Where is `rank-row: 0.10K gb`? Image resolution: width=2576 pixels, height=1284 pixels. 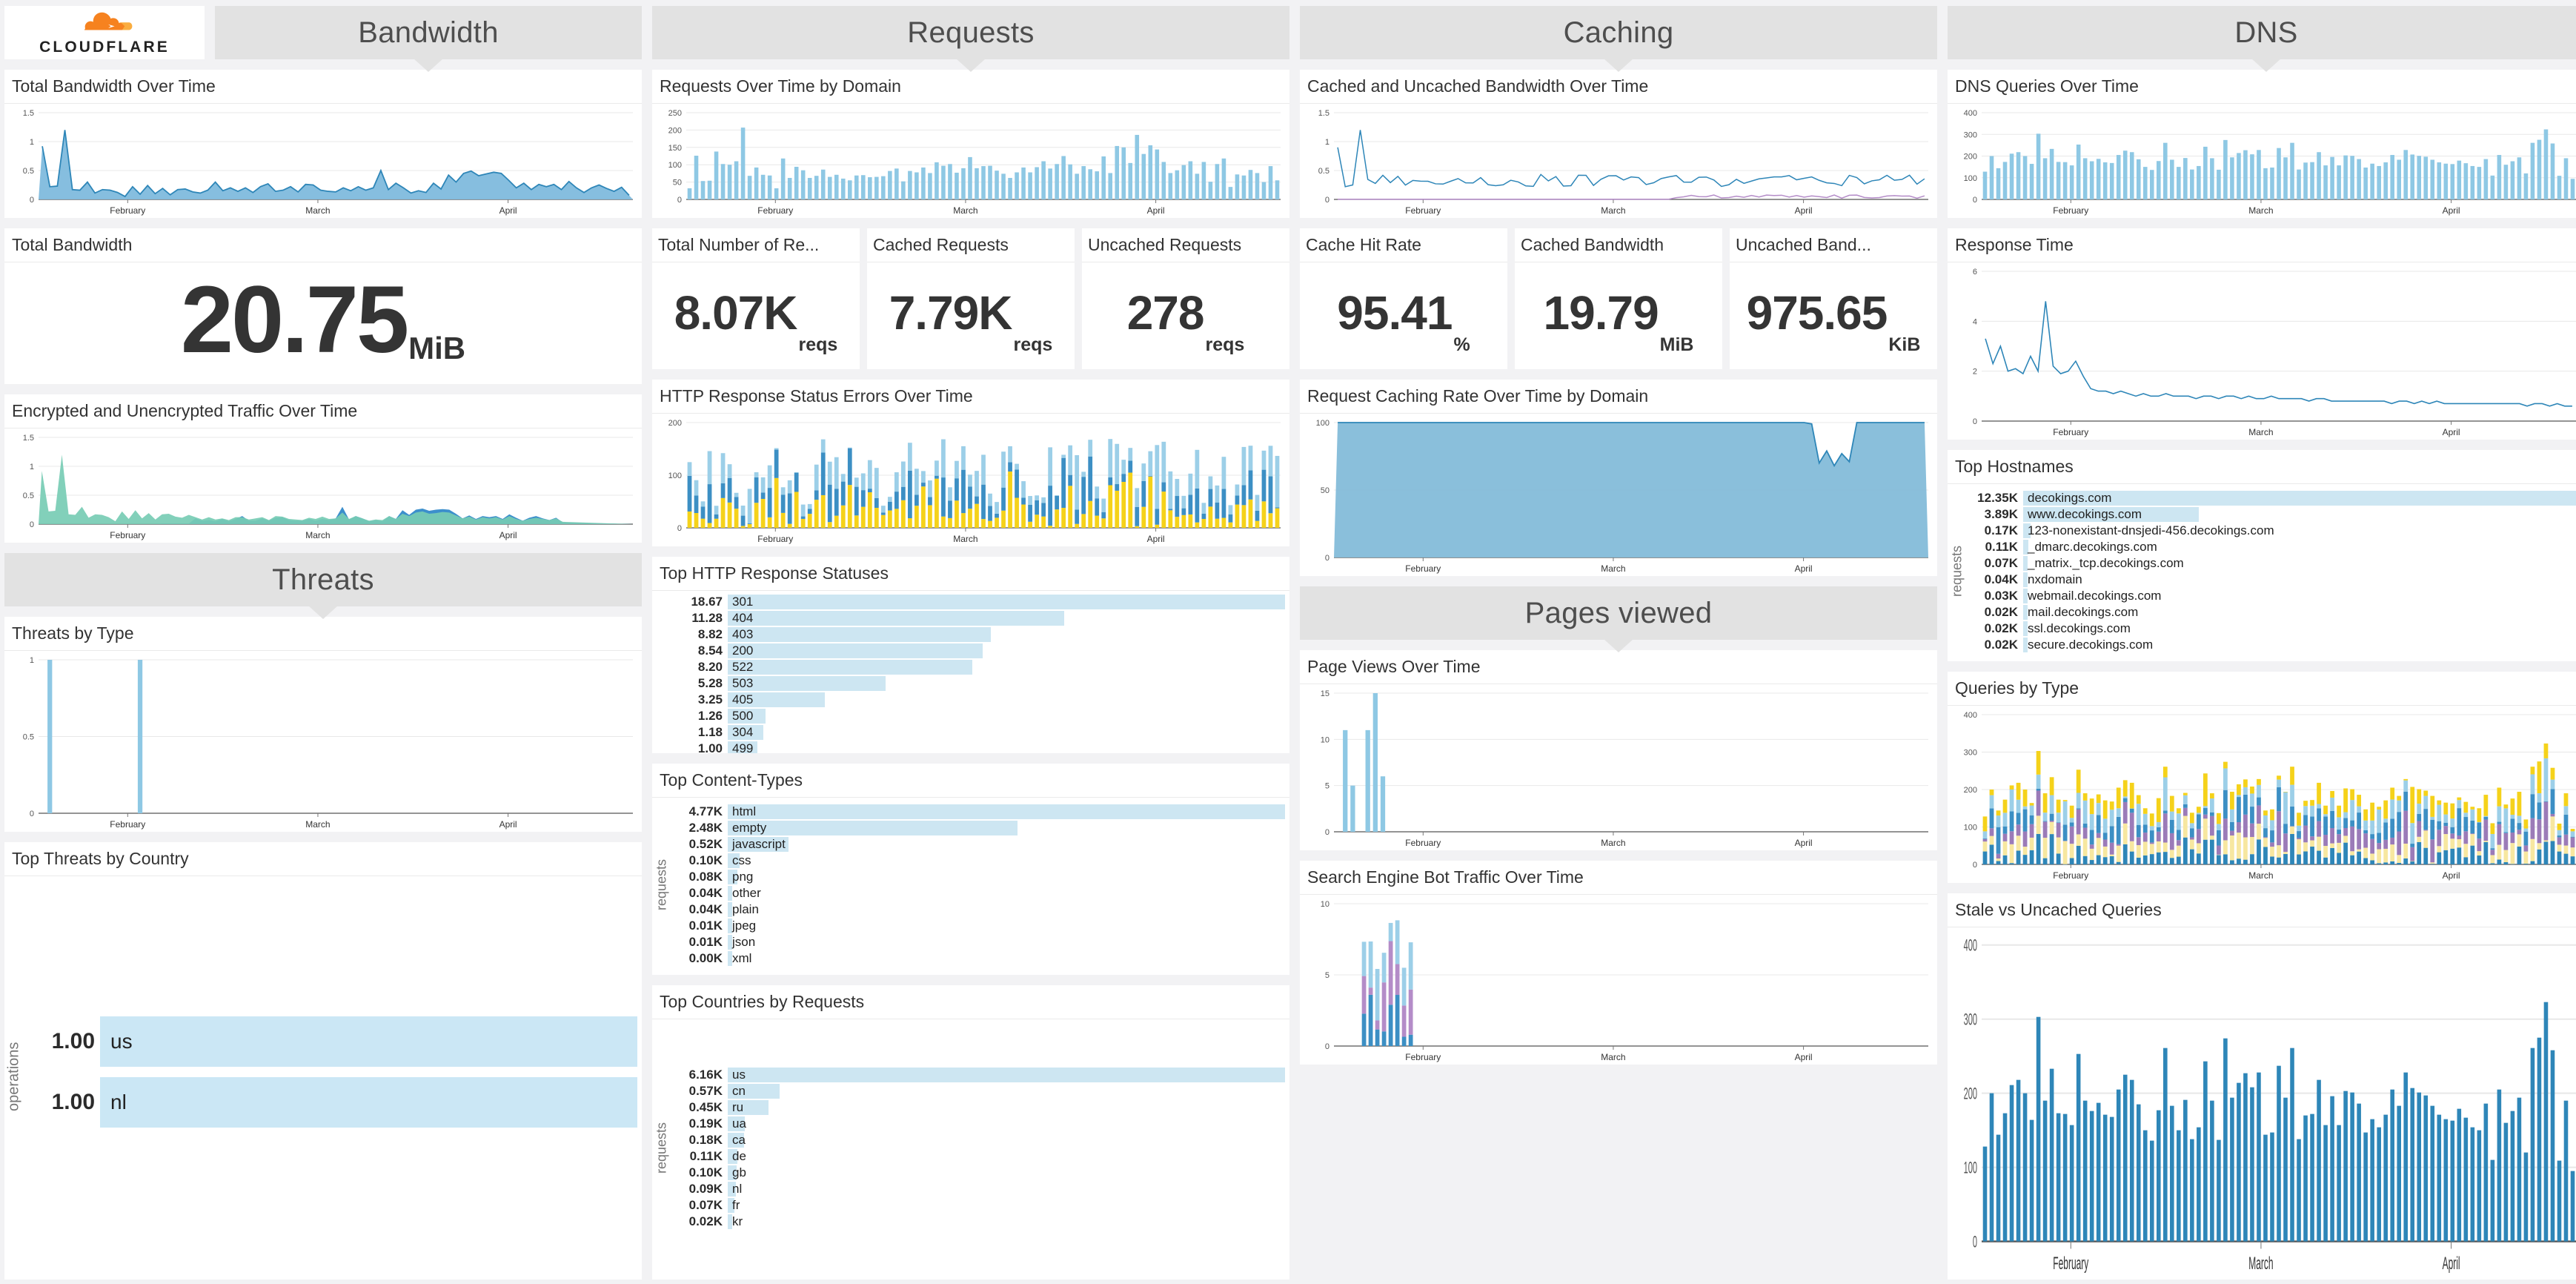 rank-row: 0.10K gb is located at coordinates (977, 1173).